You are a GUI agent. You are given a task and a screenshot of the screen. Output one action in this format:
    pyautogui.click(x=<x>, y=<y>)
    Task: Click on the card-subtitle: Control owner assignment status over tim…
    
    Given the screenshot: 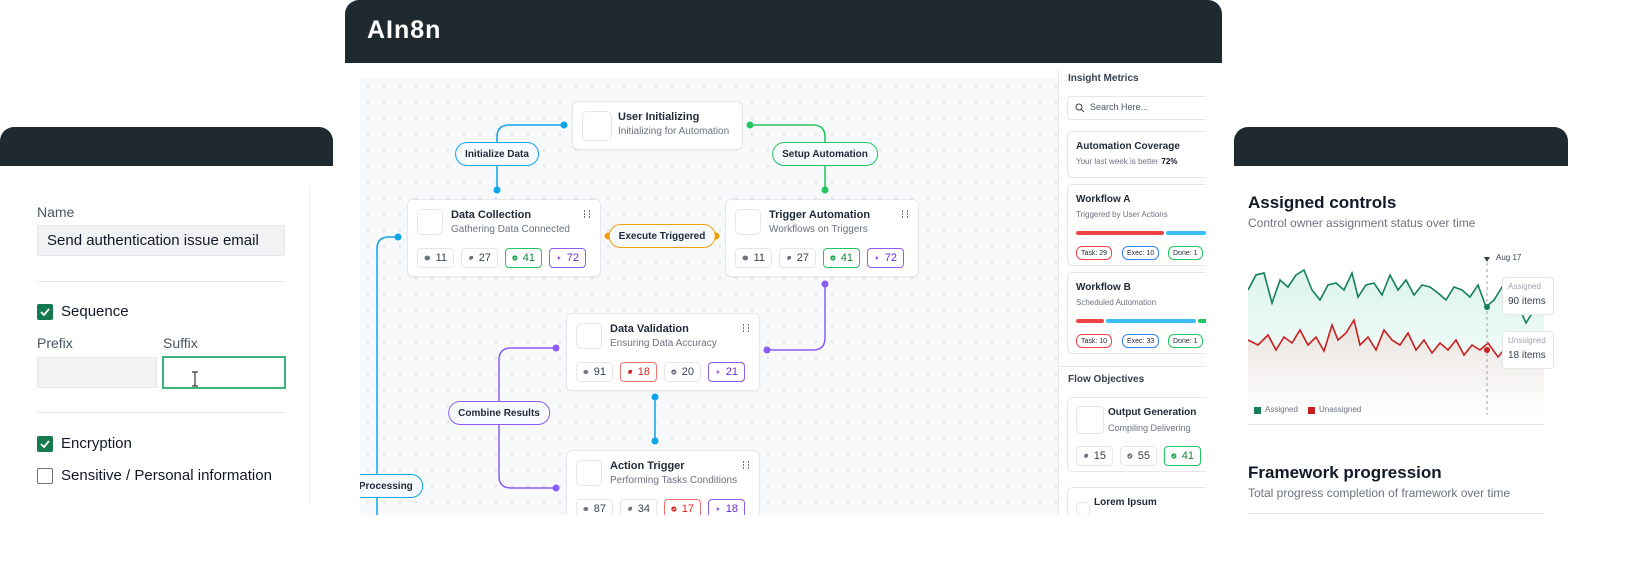 What is the action you would take?
    pyautogui.click(x=1362, y=223)
    